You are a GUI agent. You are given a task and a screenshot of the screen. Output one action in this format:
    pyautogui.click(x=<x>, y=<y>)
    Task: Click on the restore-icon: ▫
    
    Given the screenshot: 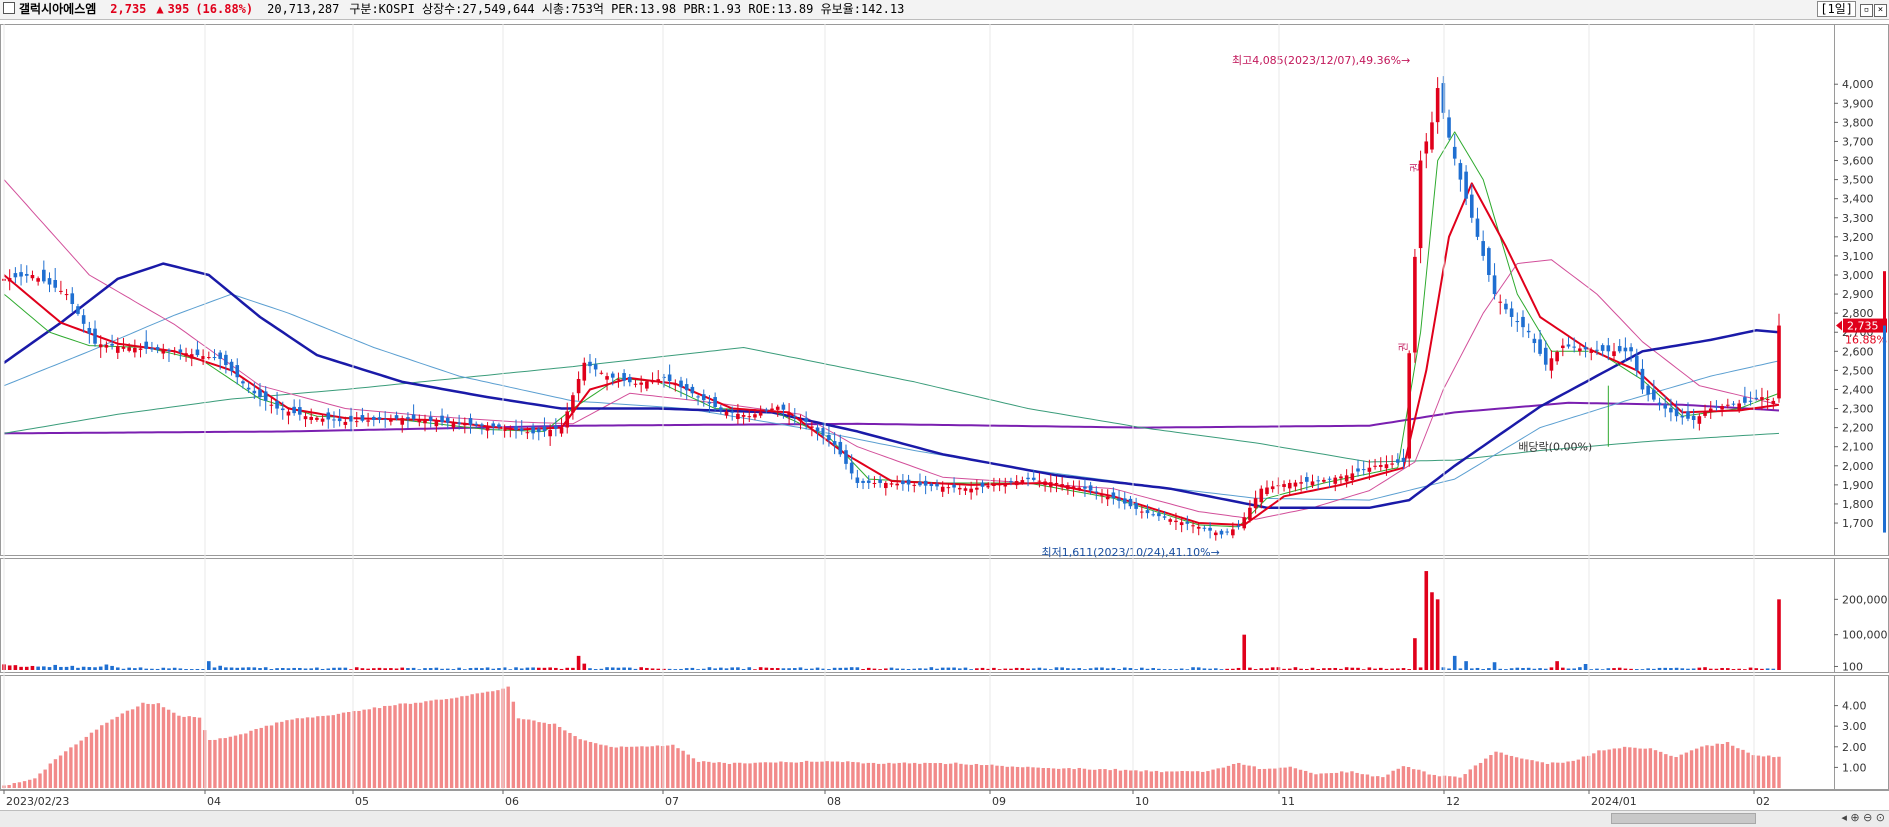 What is the action you would take?
    pyautogui.click(x=1866, y=10)
    